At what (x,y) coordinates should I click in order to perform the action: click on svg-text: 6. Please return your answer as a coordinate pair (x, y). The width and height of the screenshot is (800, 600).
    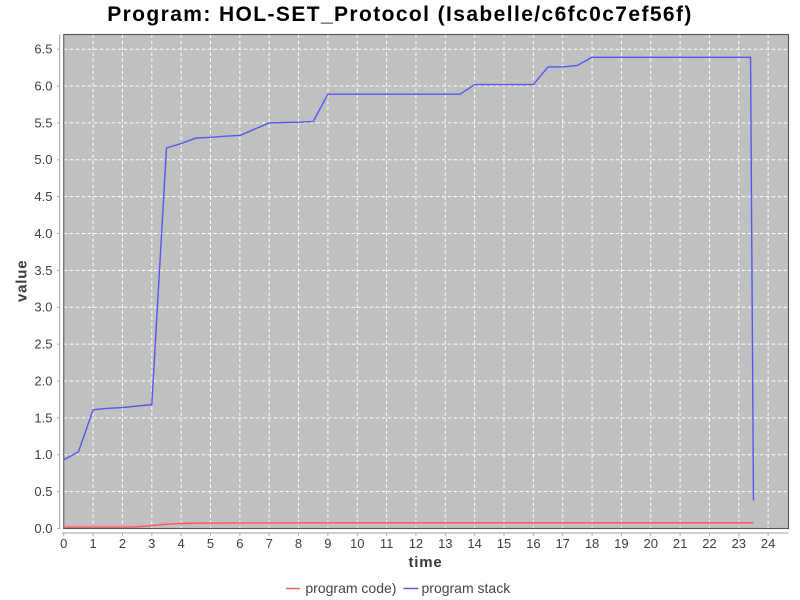
    Looking at the image, I should click on (239, 543).